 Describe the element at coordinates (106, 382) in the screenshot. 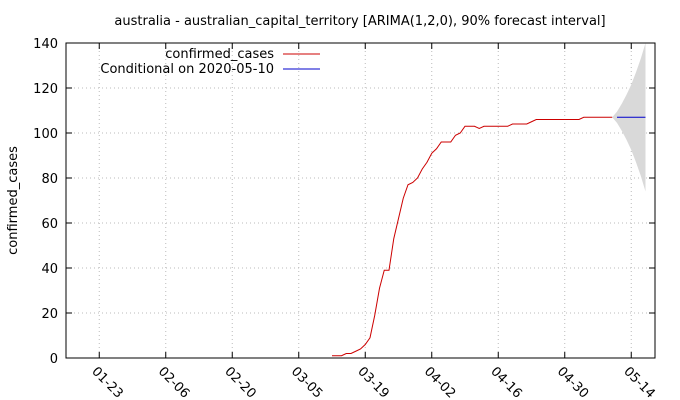

I see `x-tick-label: 01-23` at that location.